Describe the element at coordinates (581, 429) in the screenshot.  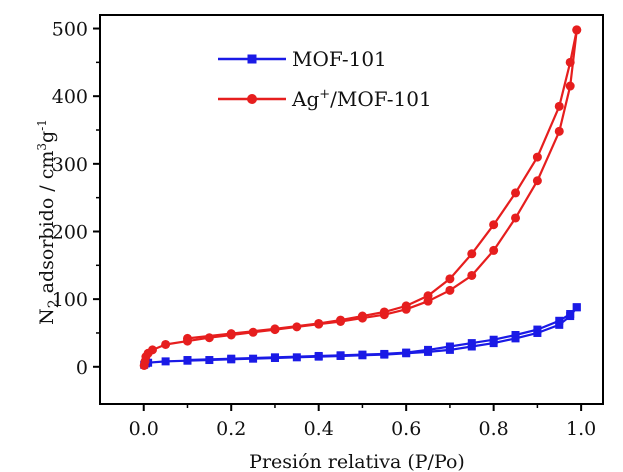
I see `x-tick-label: 1.0` at that location.